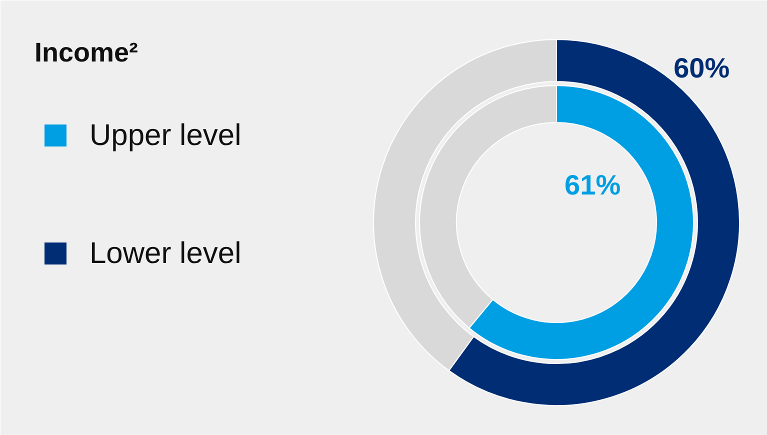 This screenshot has width=767, height=435. I want to click on legend-label: Lower level, so click(166, 253).